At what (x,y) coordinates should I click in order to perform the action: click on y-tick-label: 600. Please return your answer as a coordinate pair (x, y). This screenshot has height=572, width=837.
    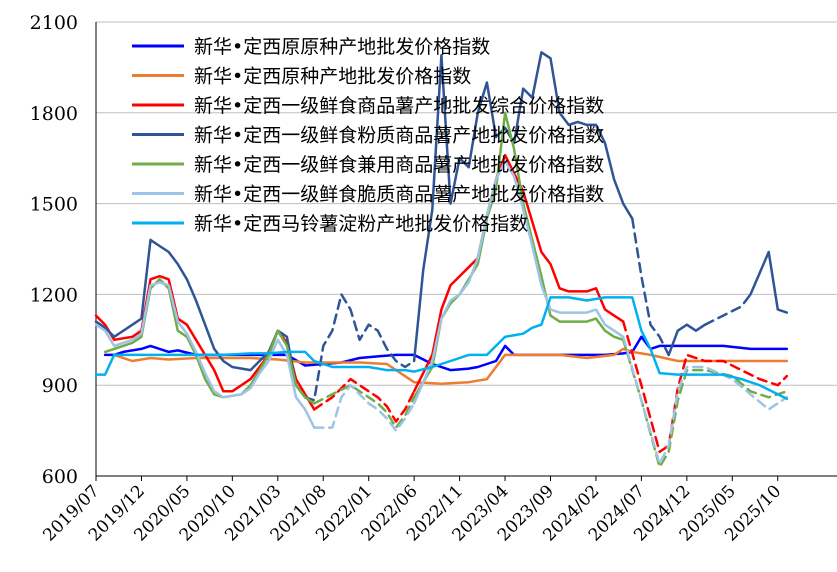
    Looking at the image, I should click on (60, 477).